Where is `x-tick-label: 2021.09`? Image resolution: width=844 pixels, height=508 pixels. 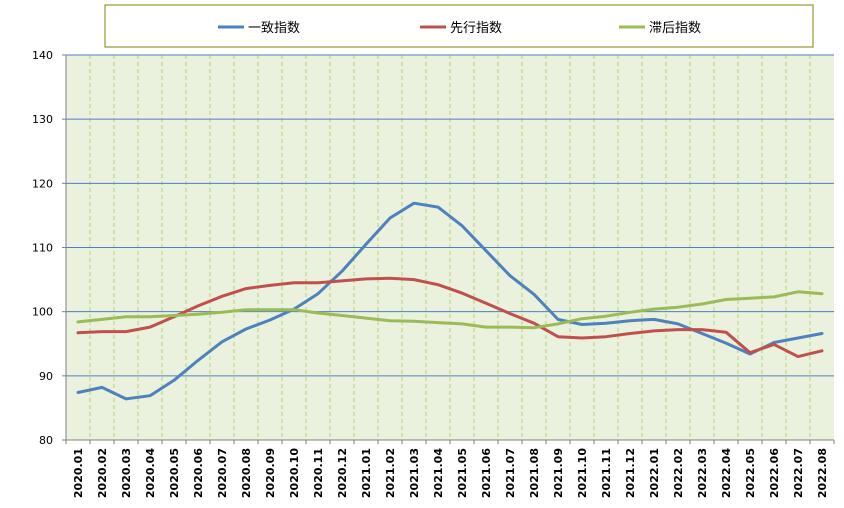
x-tick-label: 2021.09 is located at coordinates (558, 473).